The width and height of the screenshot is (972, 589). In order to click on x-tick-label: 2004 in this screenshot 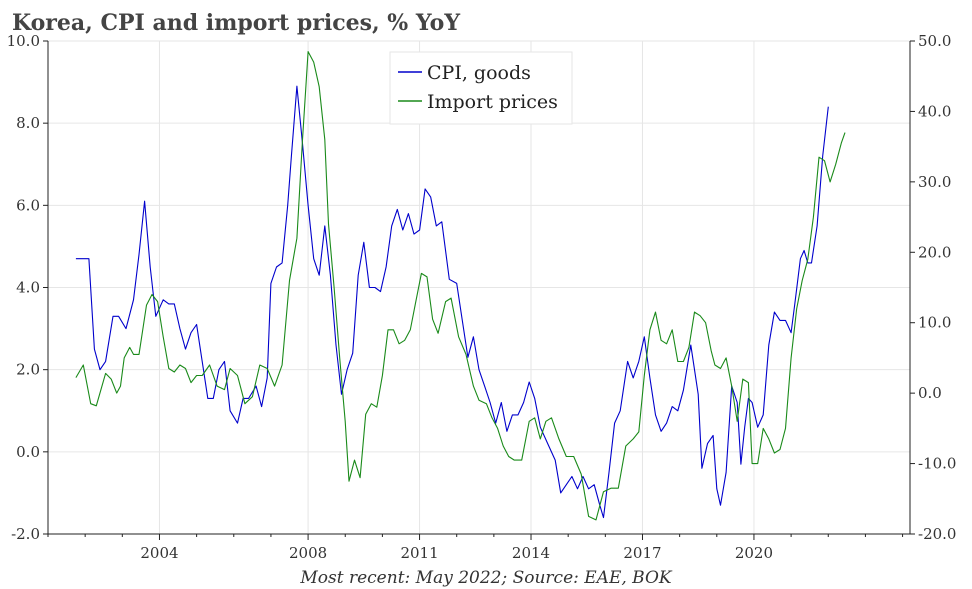, I will do `click(159, 553)`.